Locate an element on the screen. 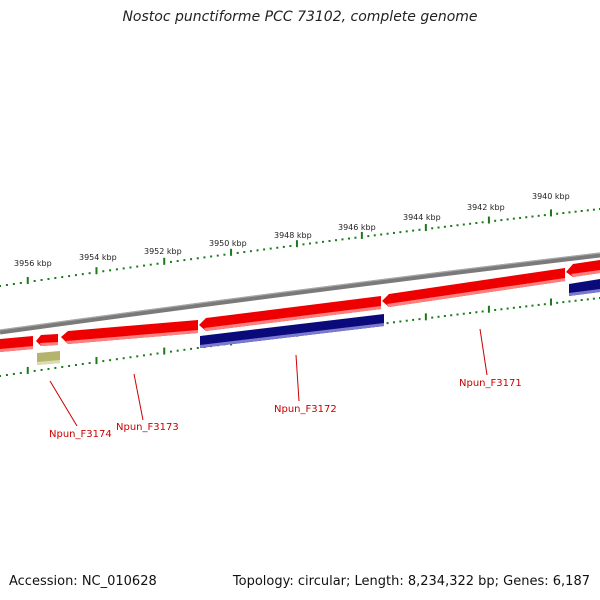 This screenshot has height=600, width=600. gene-label-npun-f3174: Npun_F3174 is located at coordinates (80, 434).